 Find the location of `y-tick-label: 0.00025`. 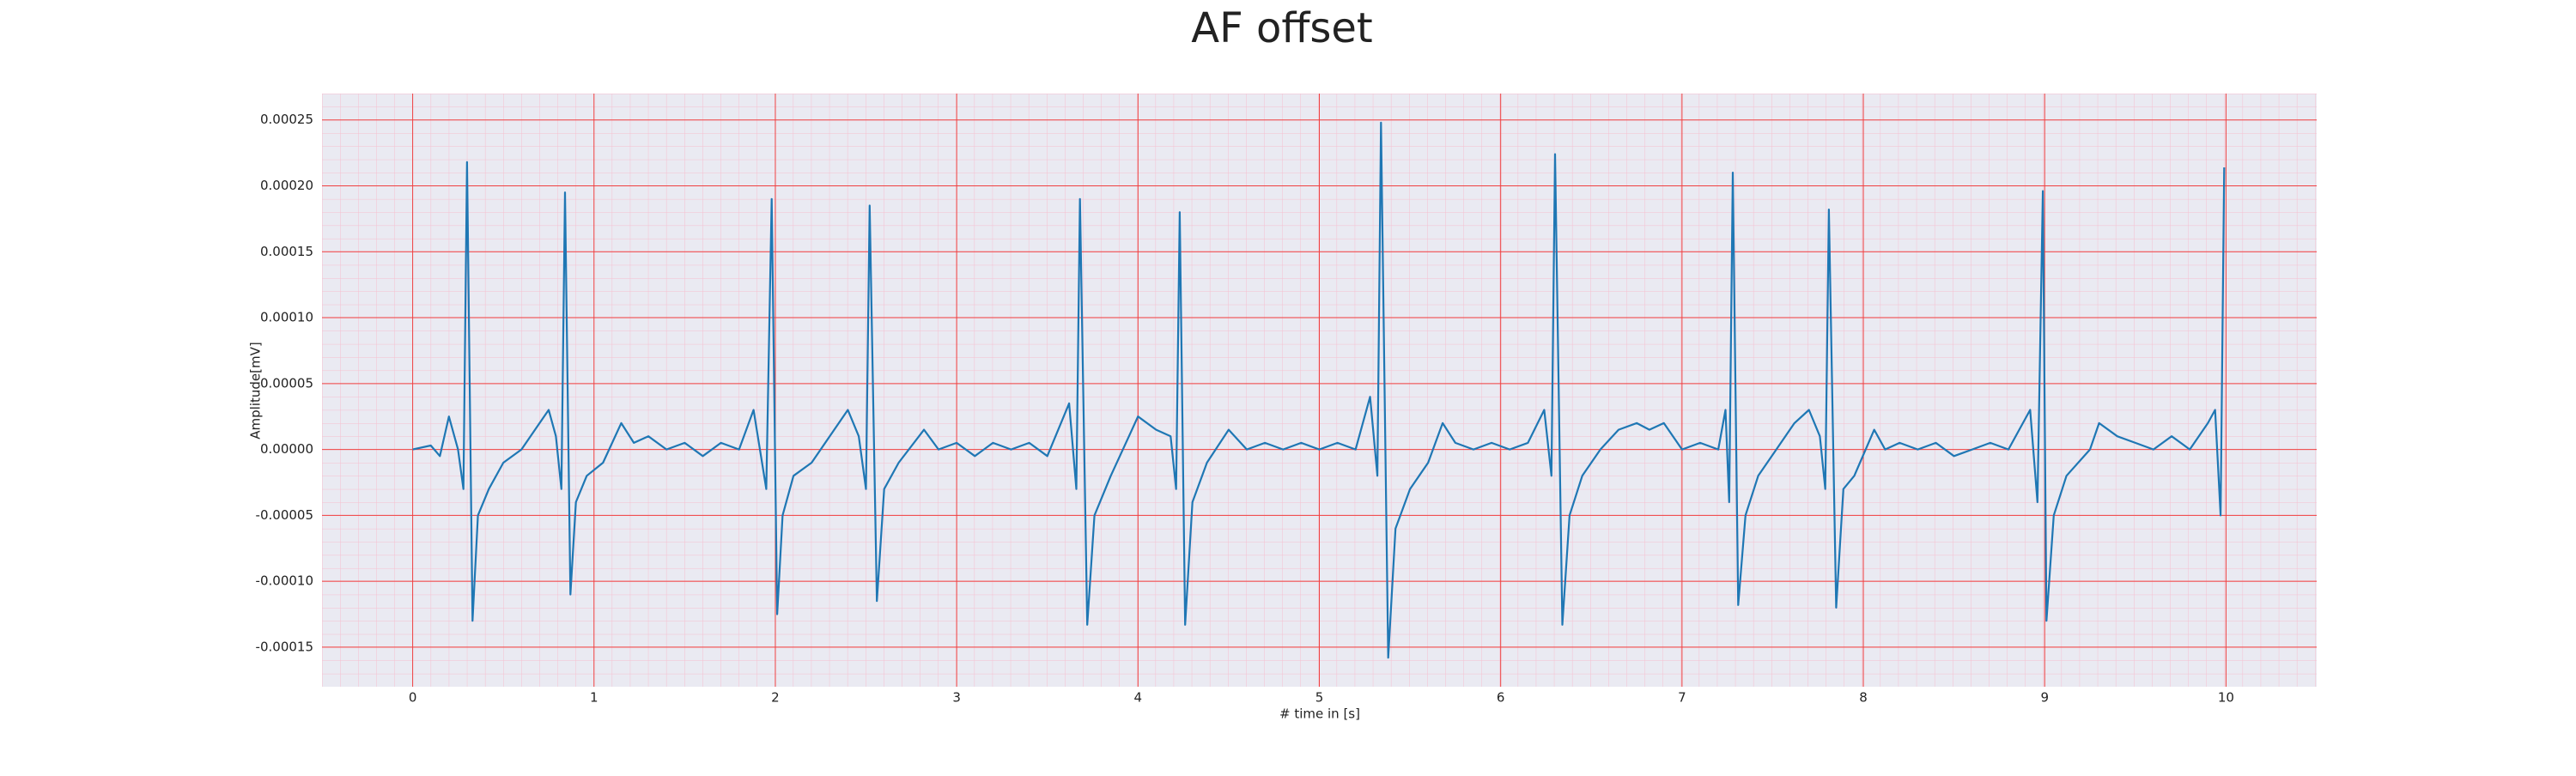

y-tick-label: 0.00025 is located at coordinates (286, 120).